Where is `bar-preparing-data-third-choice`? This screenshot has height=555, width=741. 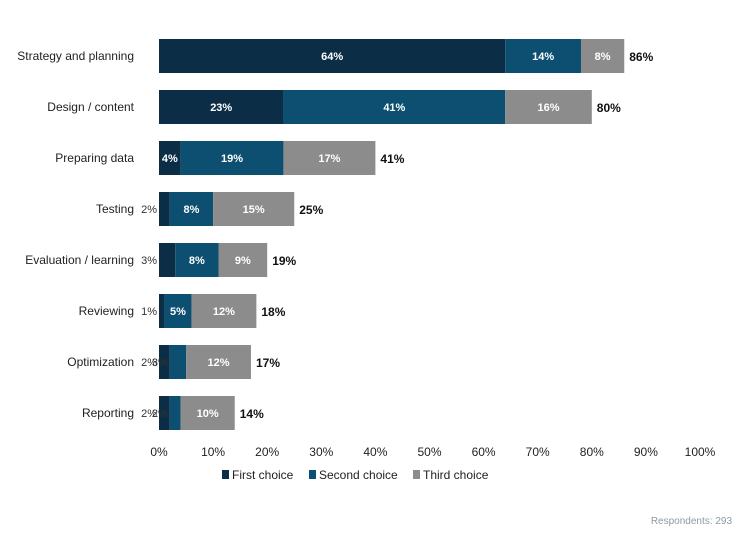 bar-preparing-data-third-choice is located at coordinates (329, 158).